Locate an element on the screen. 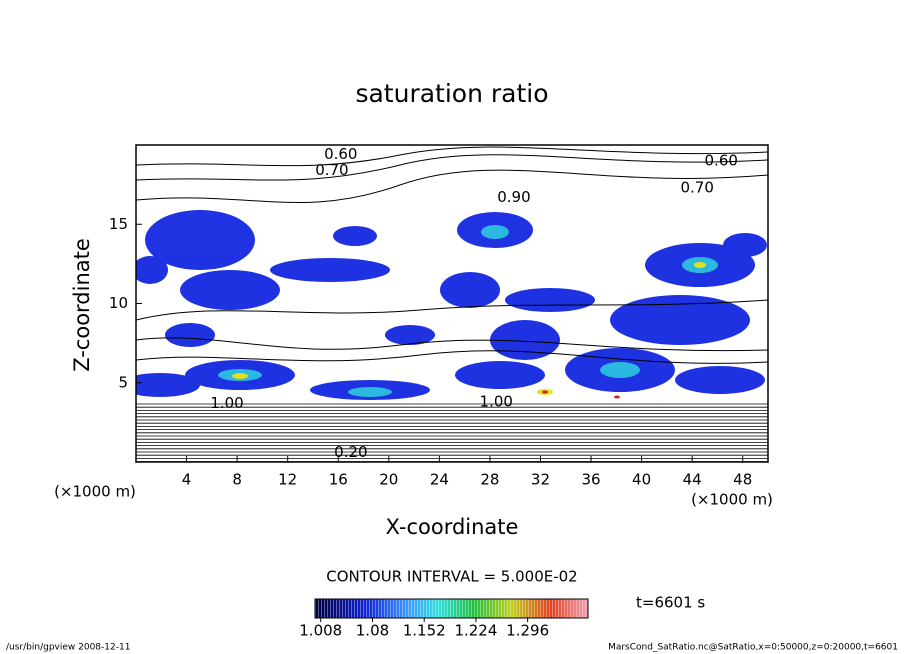  y-tick-label: 5 is located at coordinates (123, 382).